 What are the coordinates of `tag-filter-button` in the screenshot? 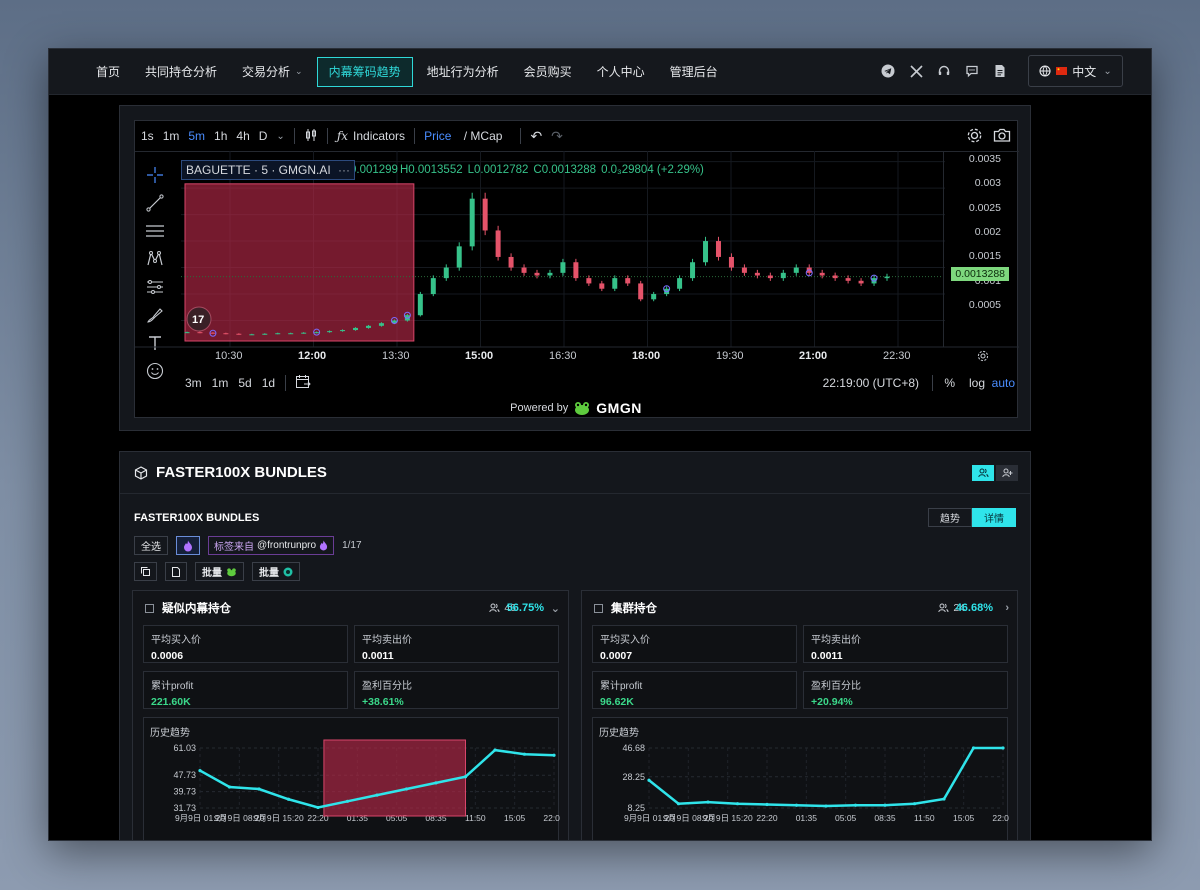 It's located at (188, 545).